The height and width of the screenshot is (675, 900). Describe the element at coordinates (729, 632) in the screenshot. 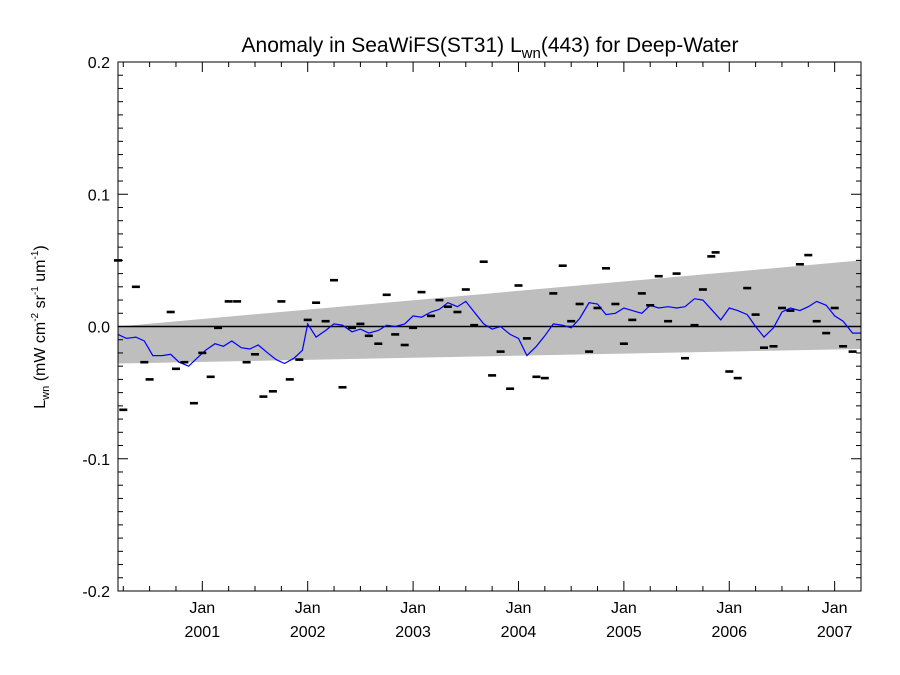

I see `x-tick-label-year: 2006` at that location.